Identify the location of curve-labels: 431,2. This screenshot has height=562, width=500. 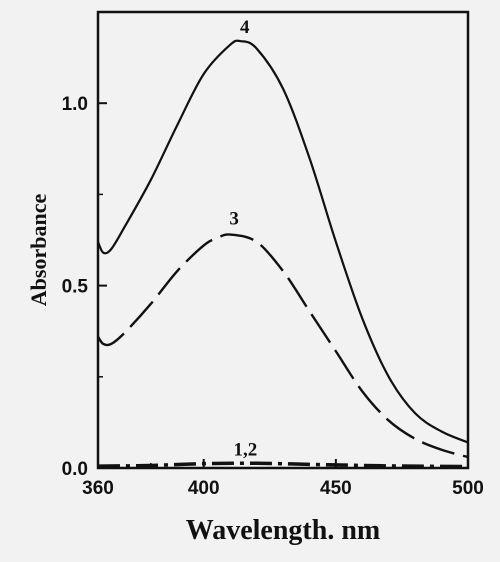
(243, 238).